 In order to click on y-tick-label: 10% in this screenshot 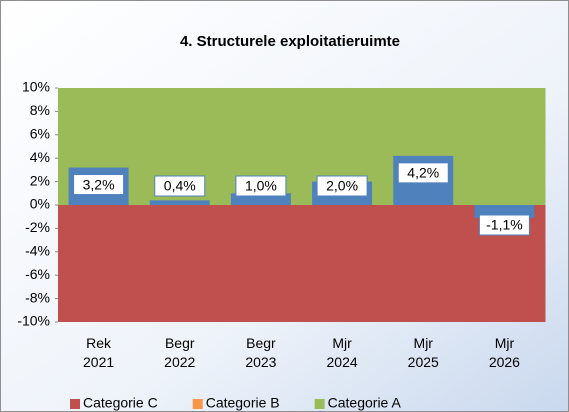, I will do `click(36, 87)`.